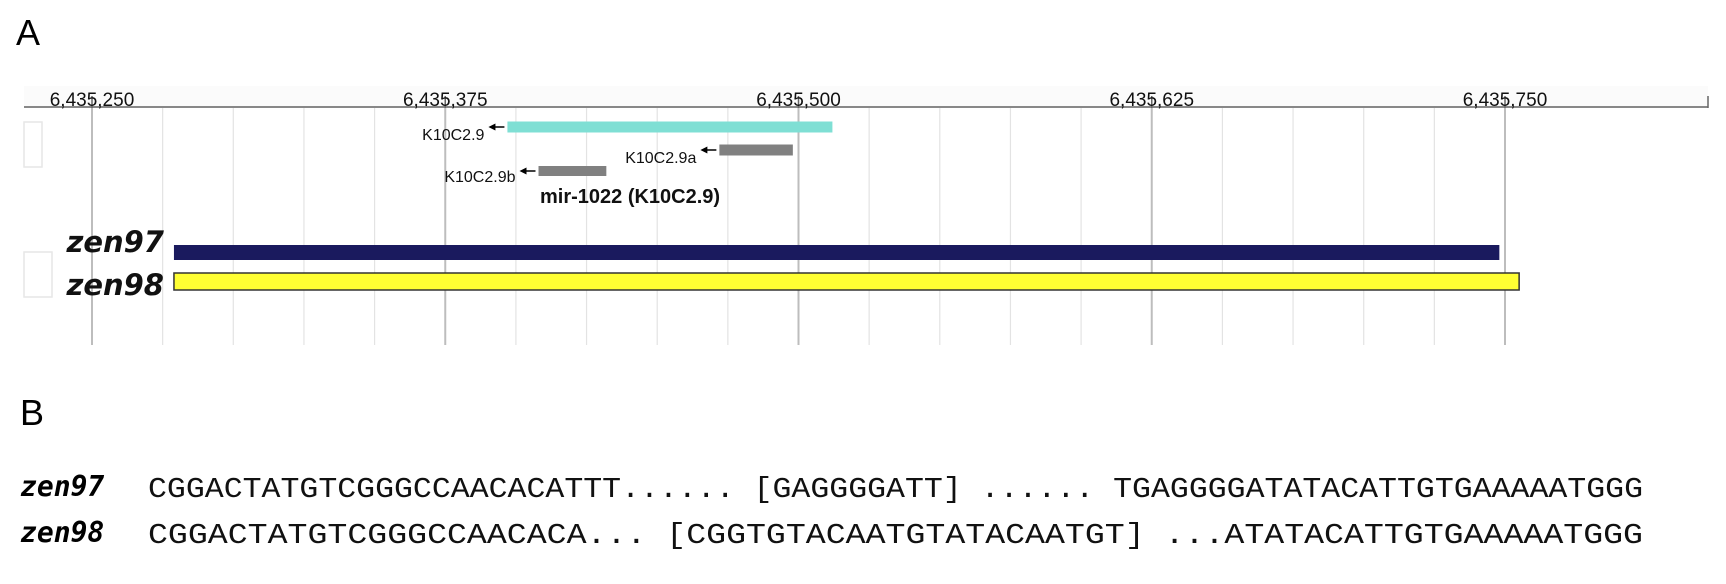 The width and height of the screenshot is (1726, 584). What do you see at coordinates (792, 263) in the screenshot?
I see `deletion-tracks: zen97 zen98` at bounding box center [792, 263].